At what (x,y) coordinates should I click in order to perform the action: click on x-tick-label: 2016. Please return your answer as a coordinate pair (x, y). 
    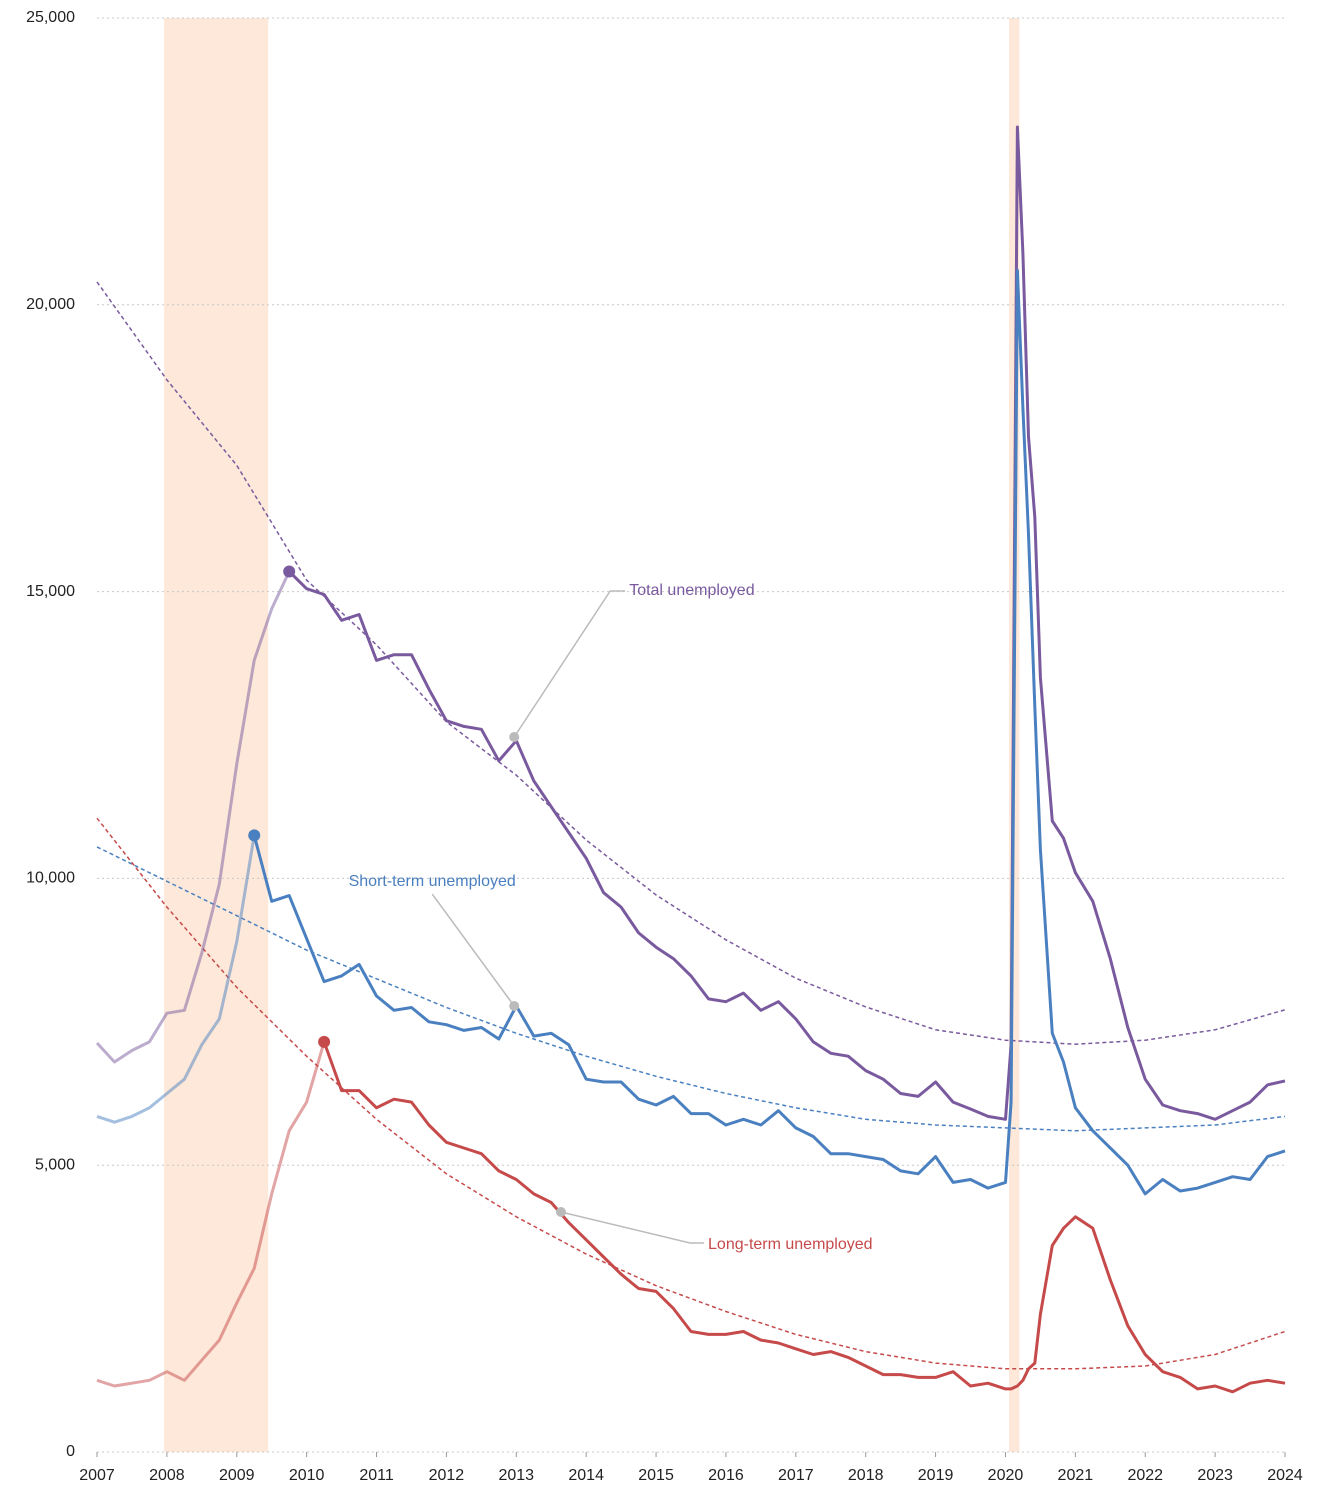
    Looking at the image, I should click on (726, 1475).